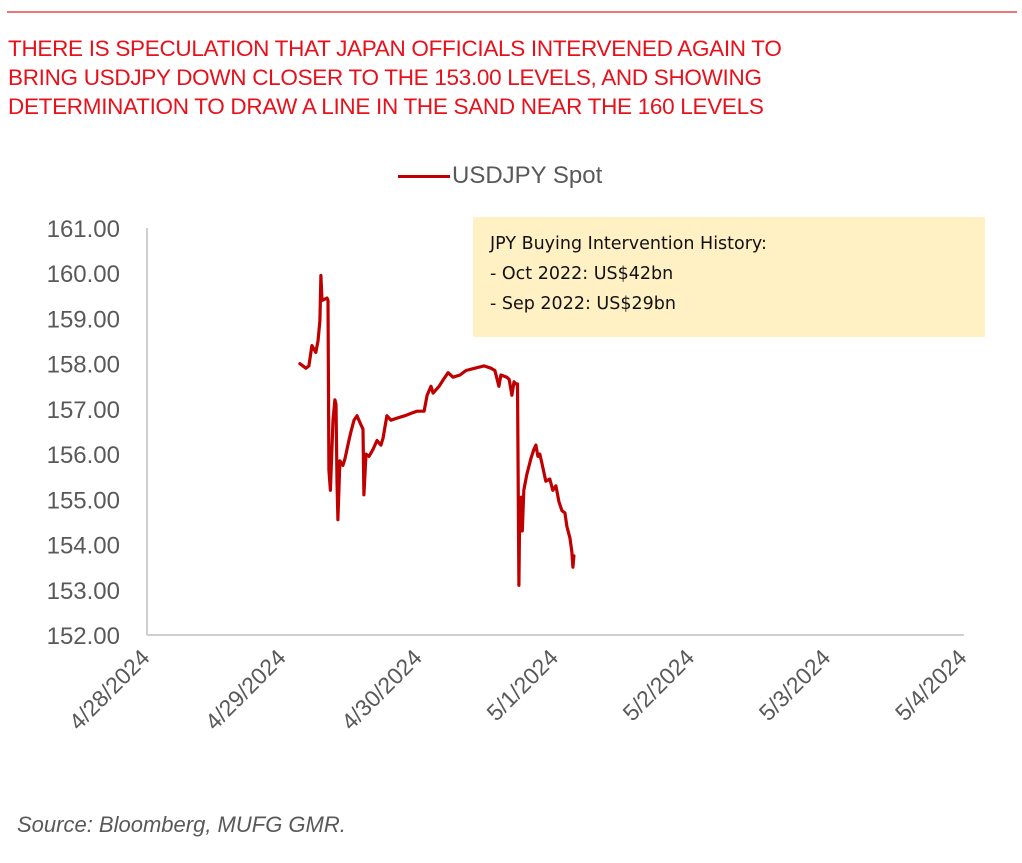 Image resolution: width=1022 pixels, height=863 pixels. Describe the element at coordinates (582, 274) in the screenshot. I see `annotation-item-oct-2022: - Oct 2022: US$42bn` at that location.